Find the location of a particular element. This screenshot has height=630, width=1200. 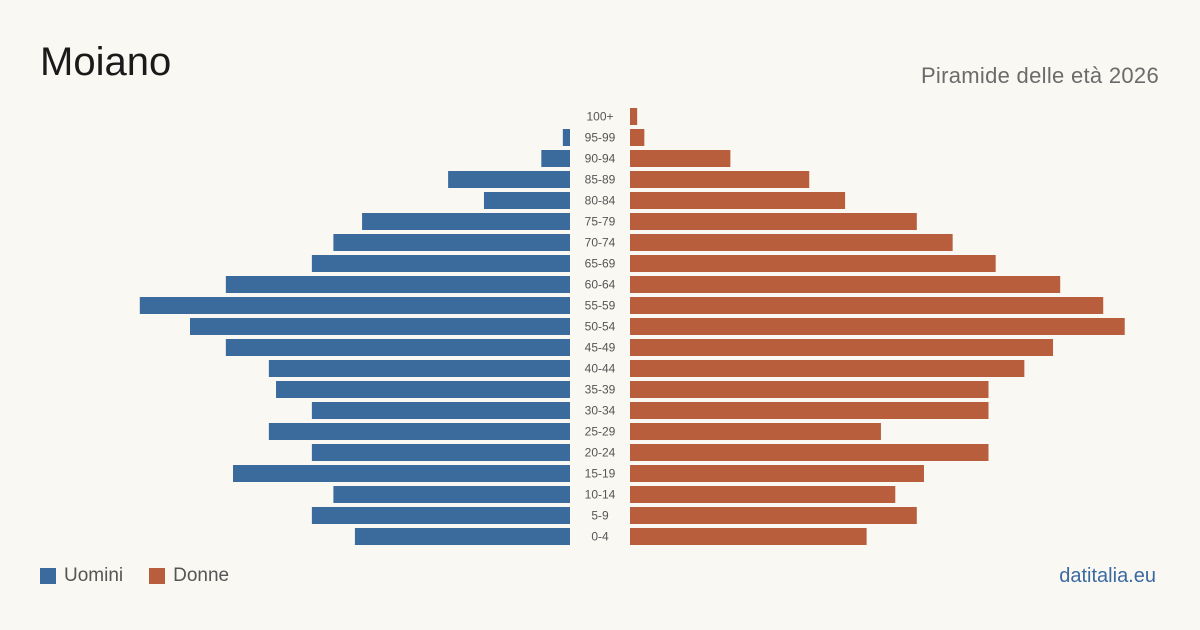

age-label-50-54: 50-54 is located at coordinates (600, 327).